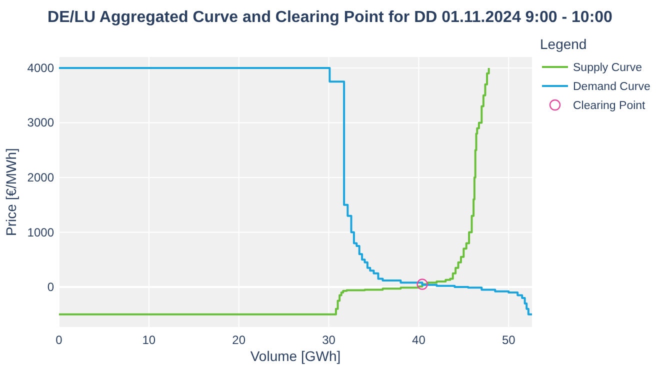  Describe the element at coordinates (239, 340) in the screenshot. I see `x-tick-label: 20` at that location.